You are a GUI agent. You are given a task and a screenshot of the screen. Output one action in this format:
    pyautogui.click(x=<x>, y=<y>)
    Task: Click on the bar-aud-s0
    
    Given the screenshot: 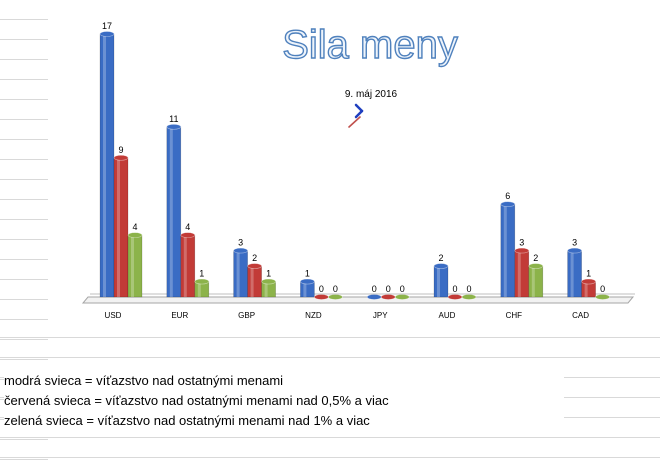 What is the action you would take?
    pyautogui.click(x=441, y=281)
    